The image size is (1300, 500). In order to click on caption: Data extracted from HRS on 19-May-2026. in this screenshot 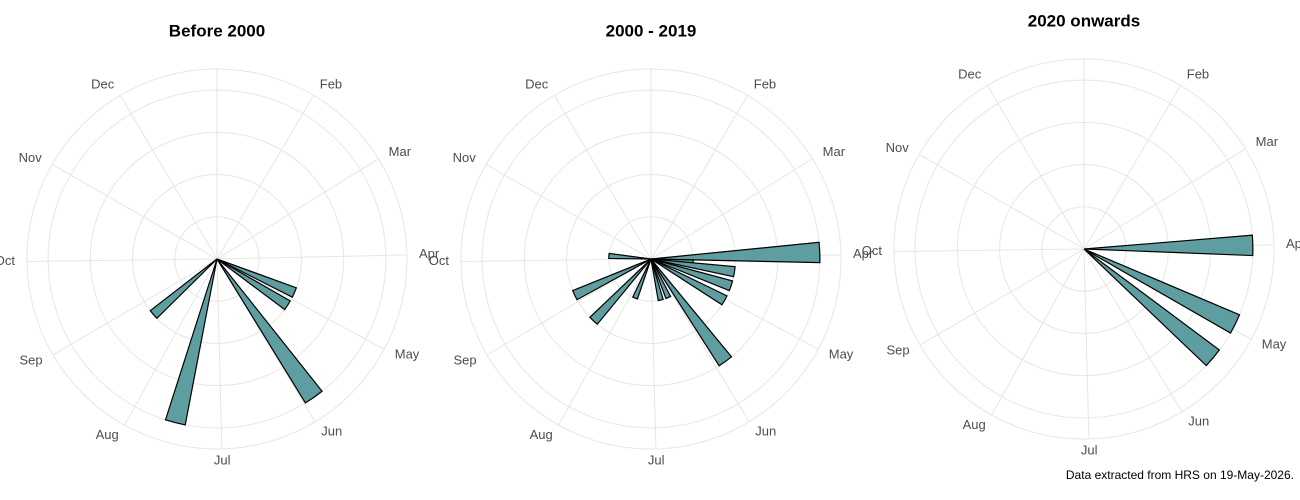, I will do `click(1180, 475)`.